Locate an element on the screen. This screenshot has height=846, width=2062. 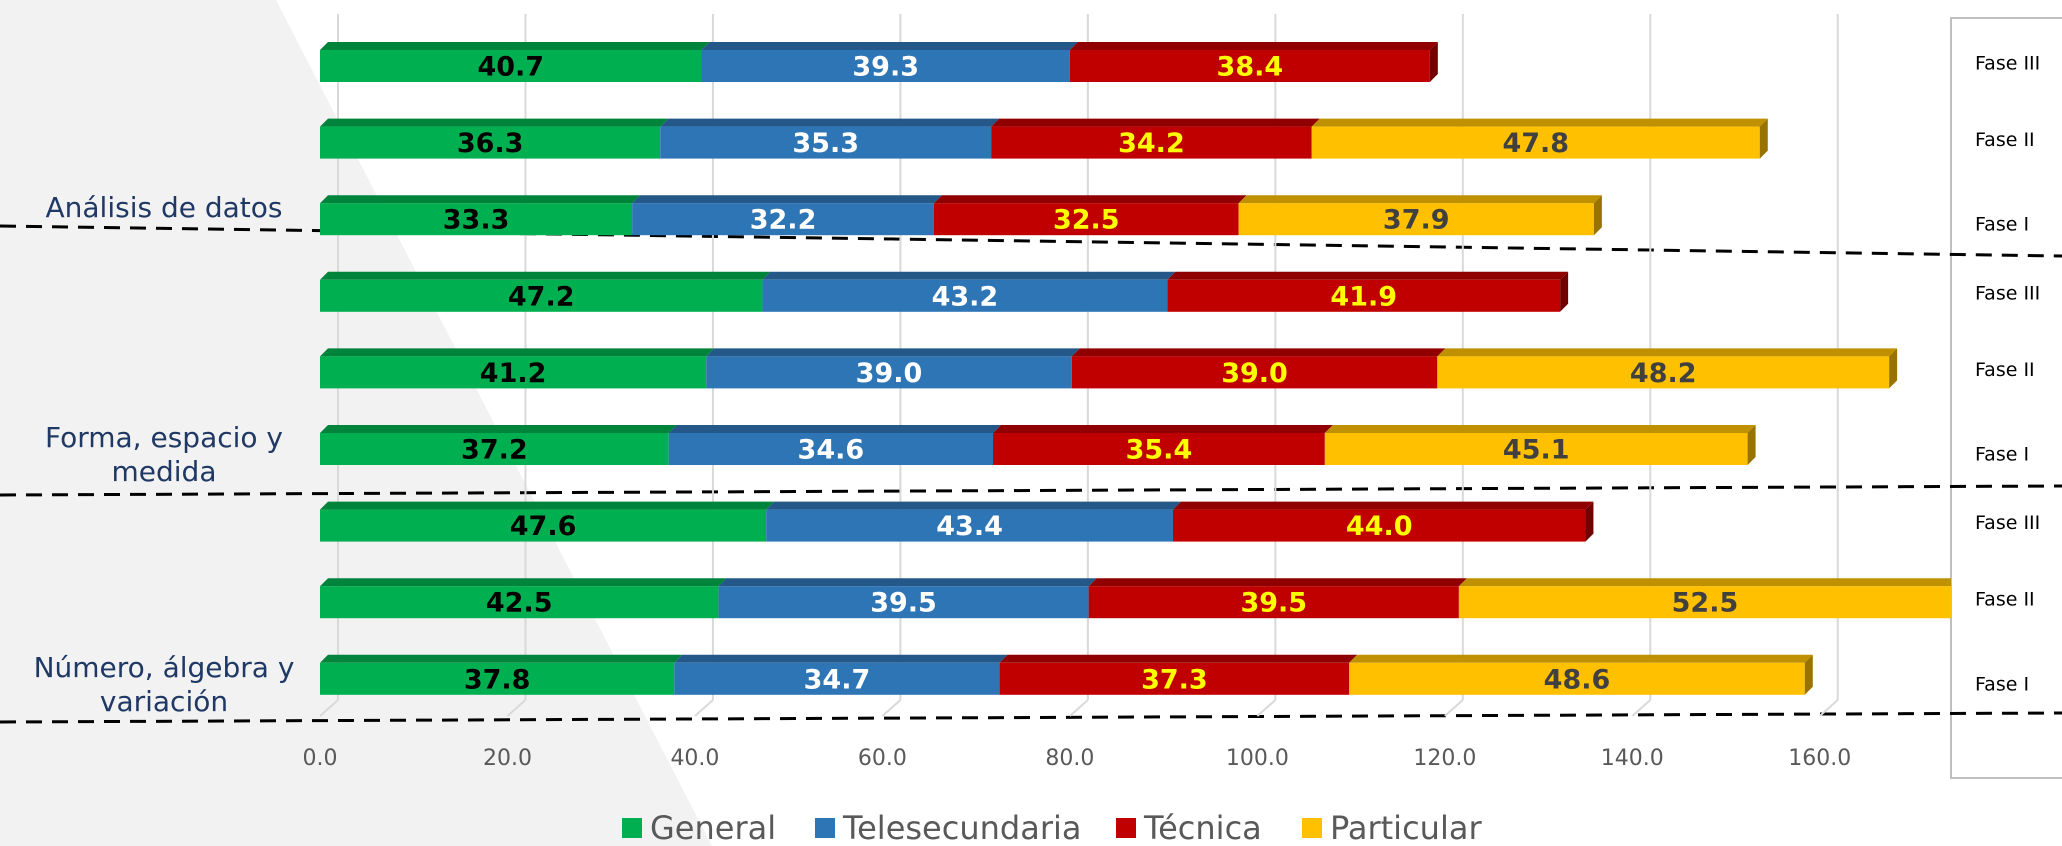
x-tick-label: 100.0 is located at coordinates (1257, 758).